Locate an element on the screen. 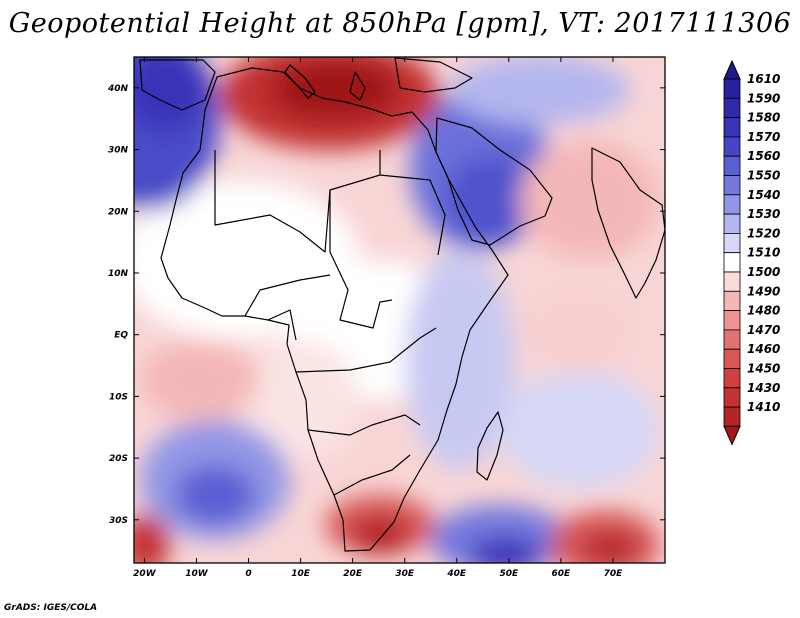 The image size is (800, 618). colorbar-label: 1410 is located at coordinates (763, 407).